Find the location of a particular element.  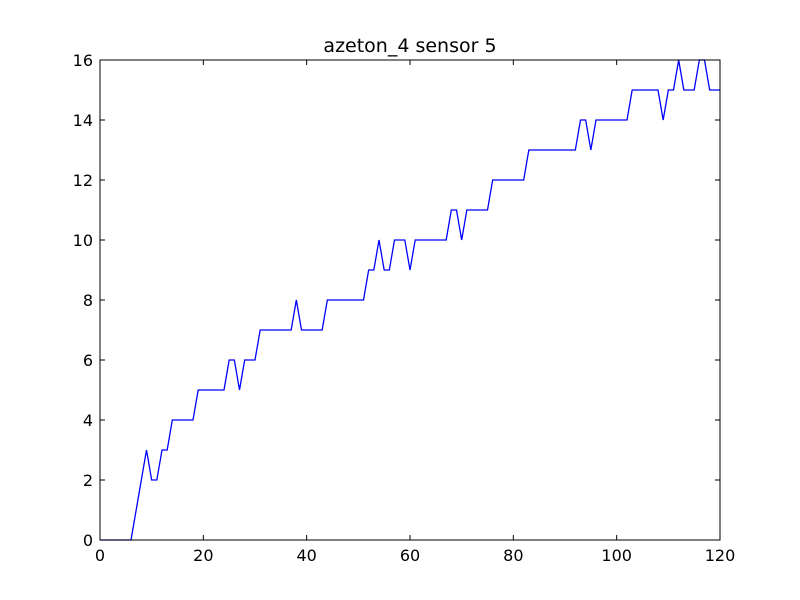

x-tick-label: 100 is located at coordinates (616, 555).